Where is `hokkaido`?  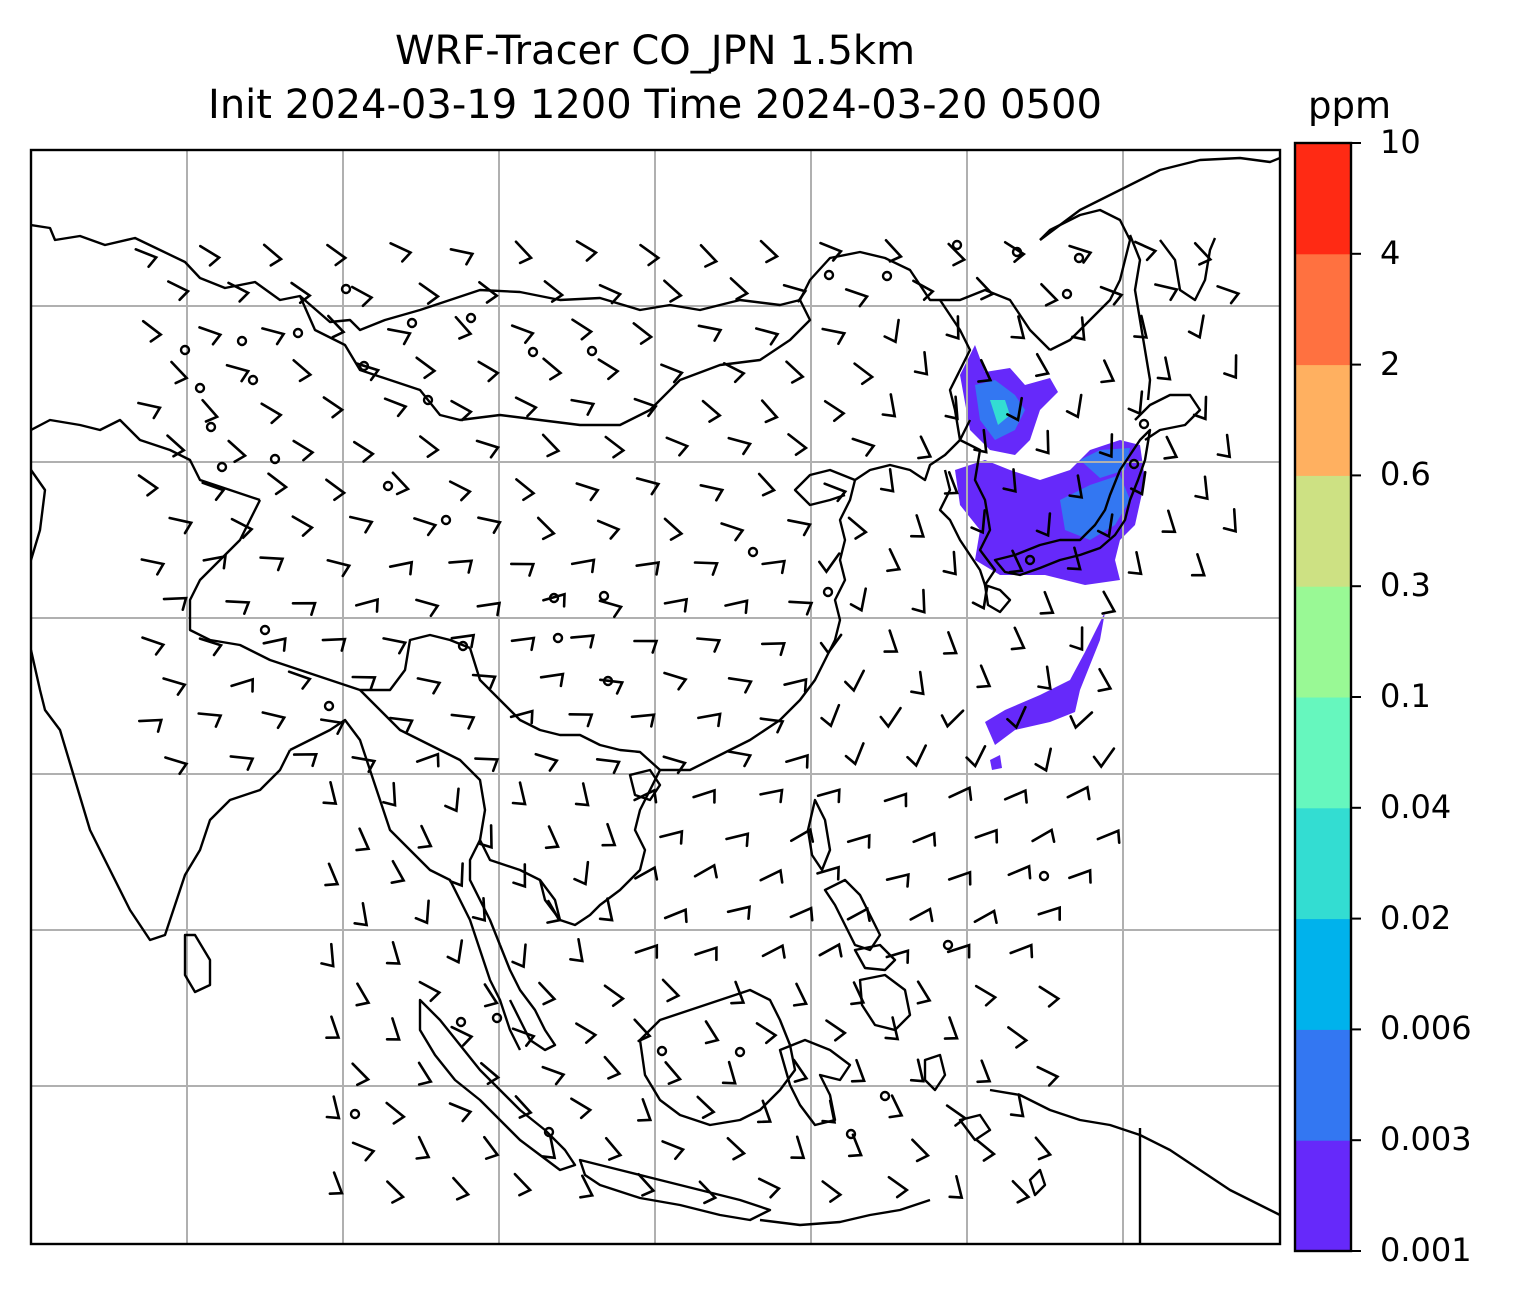
hokkaido is located at coordinates (1168, 417).